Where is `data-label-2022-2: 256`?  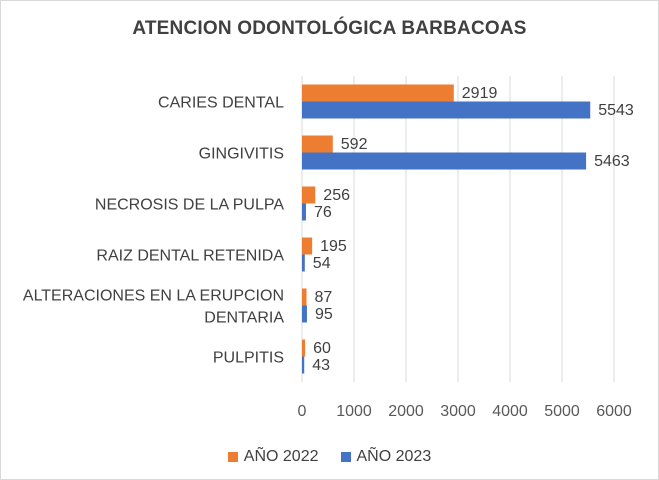 data-label-2022-2: 256 is located at coordinates (336, 195).